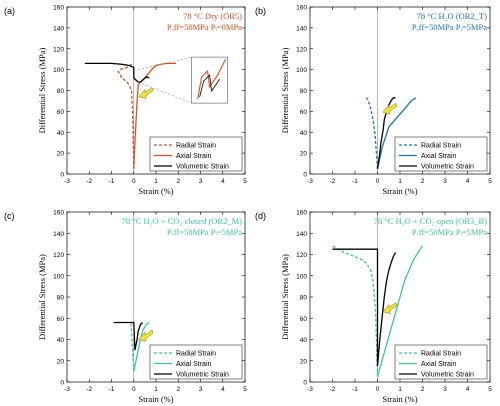  What do you see at coordinates (260, 216) in the screenshot?
I see `panel-label: (d)` at bounding box center [260, 216].